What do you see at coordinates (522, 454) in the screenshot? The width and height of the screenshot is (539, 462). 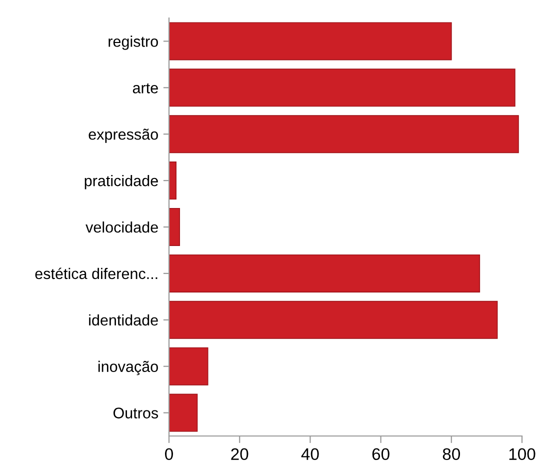 I see `x-tick-label: 100` at bounding box center [522, 454].